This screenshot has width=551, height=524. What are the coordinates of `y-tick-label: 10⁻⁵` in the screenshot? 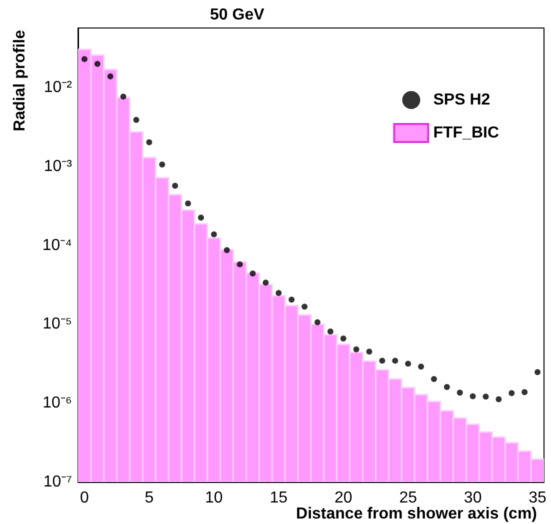 It's located at (57, 324).